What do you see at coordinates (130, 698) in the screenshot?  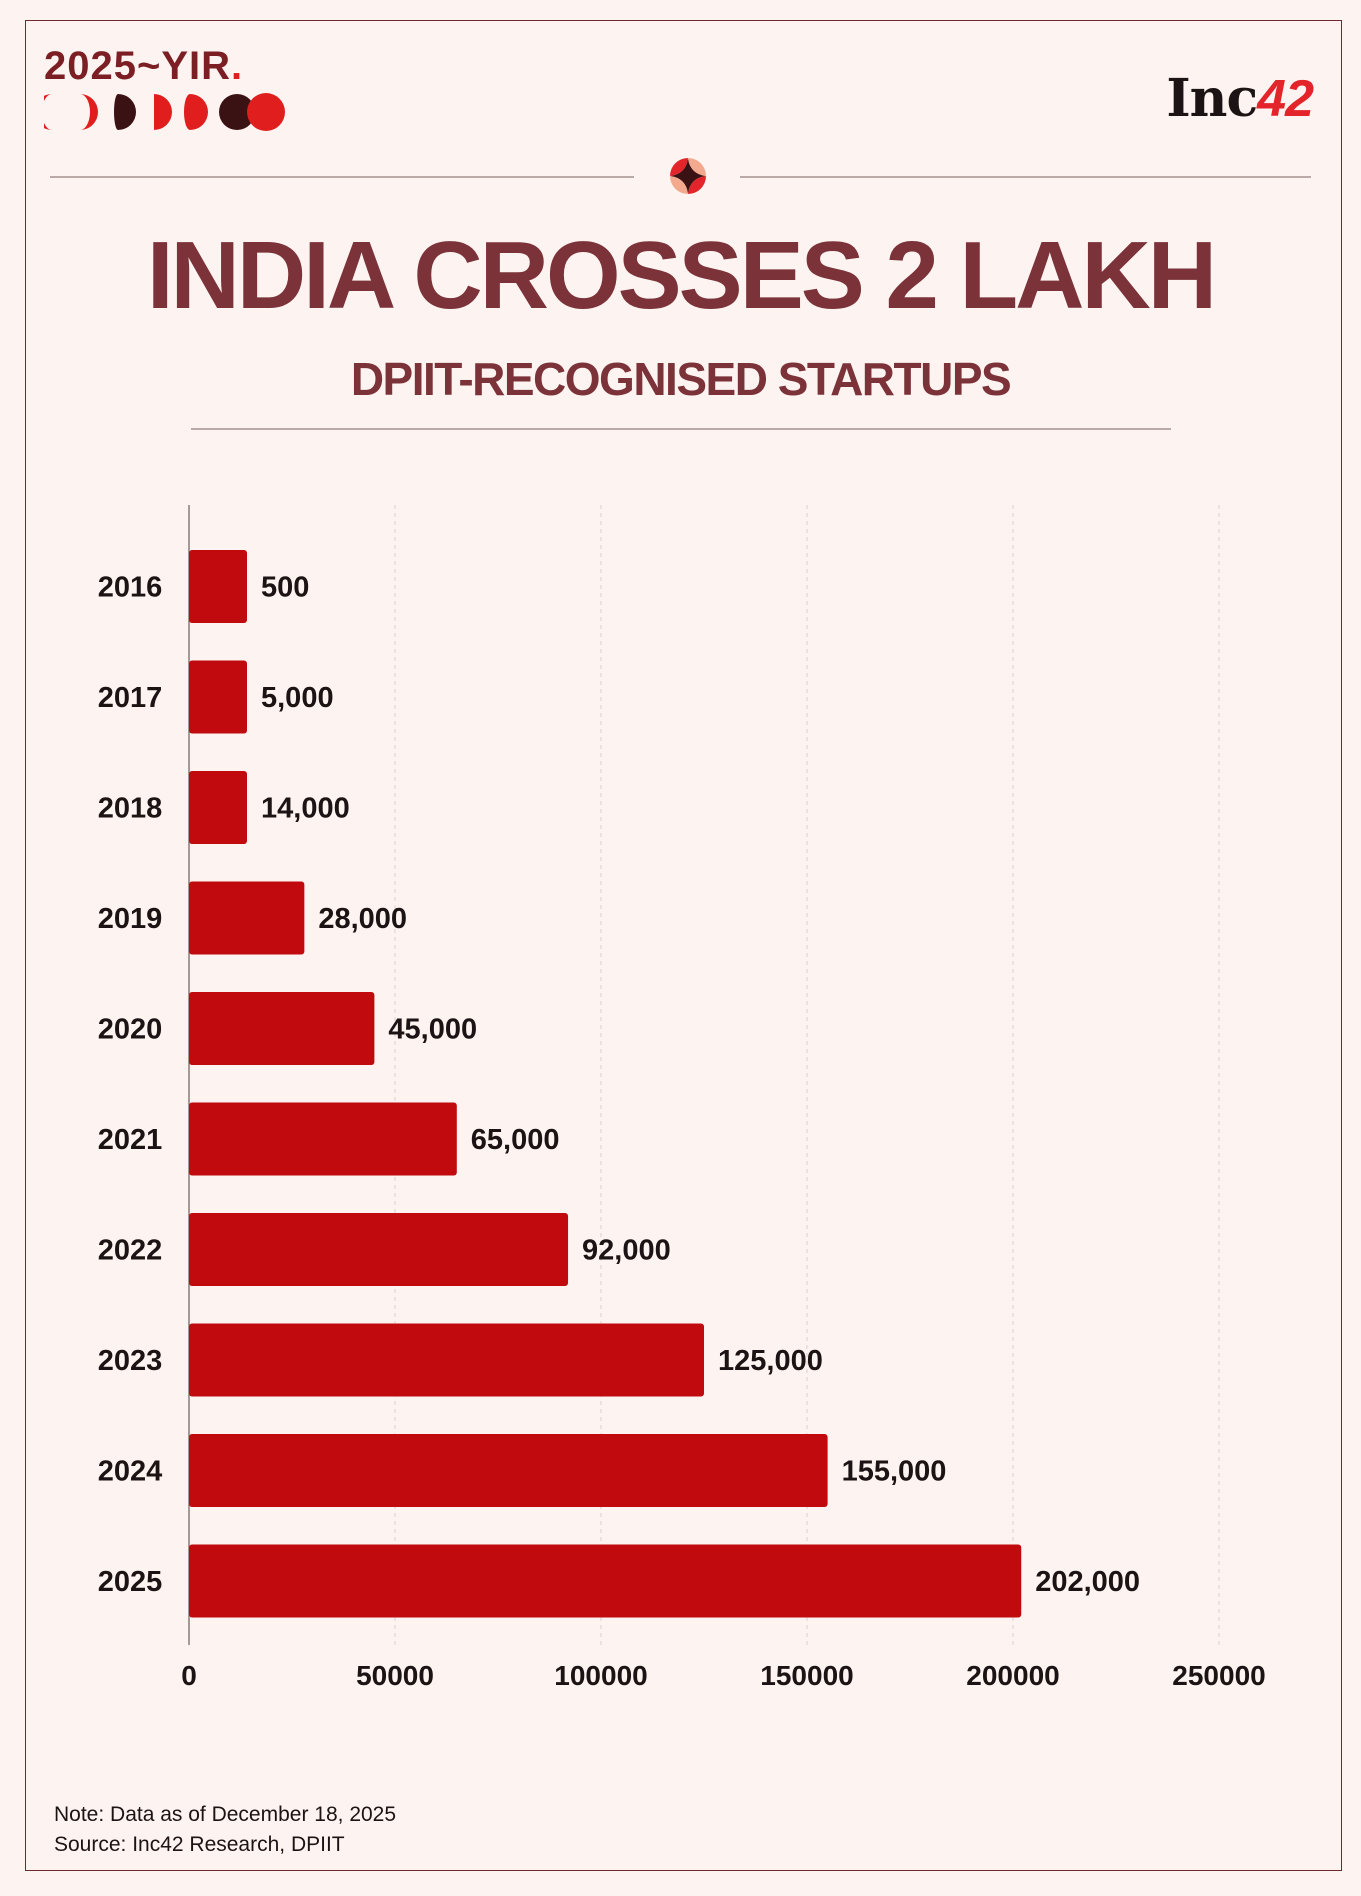 I see `category-label-2017: 2017` at bounding box center [130, 698].